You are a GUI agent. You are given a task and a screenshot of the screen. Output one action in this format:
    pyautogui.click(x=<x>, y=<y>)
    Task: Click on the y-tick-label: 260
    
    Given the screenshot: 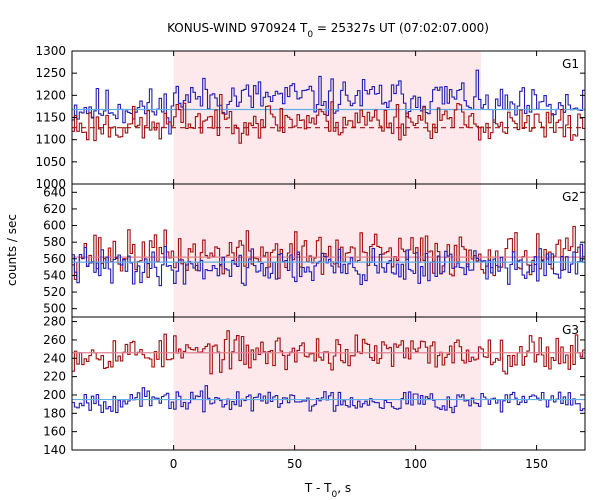 What is the action you would take?
    pyautogui.click(x=54, y=340)
    